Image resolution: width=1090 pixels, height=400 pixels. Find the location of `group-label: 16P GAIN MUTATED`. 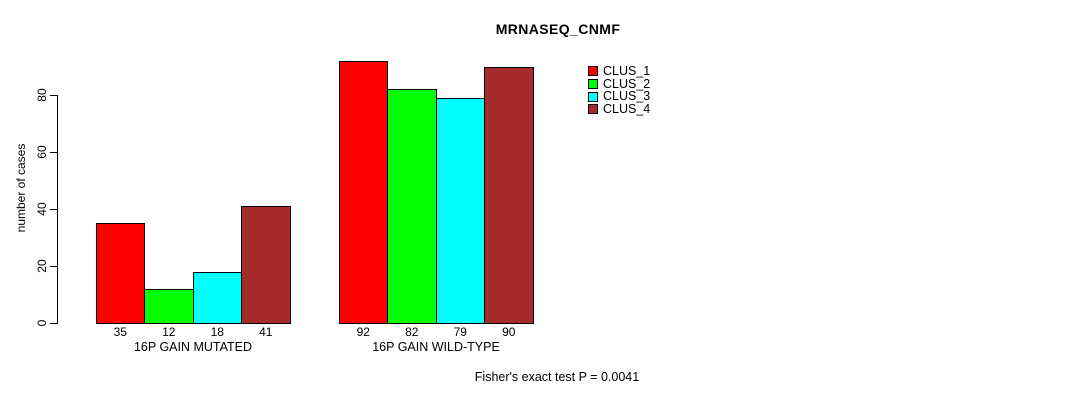

group-label: 16P GAIN MUTATED is located at coordinates (193, 347).